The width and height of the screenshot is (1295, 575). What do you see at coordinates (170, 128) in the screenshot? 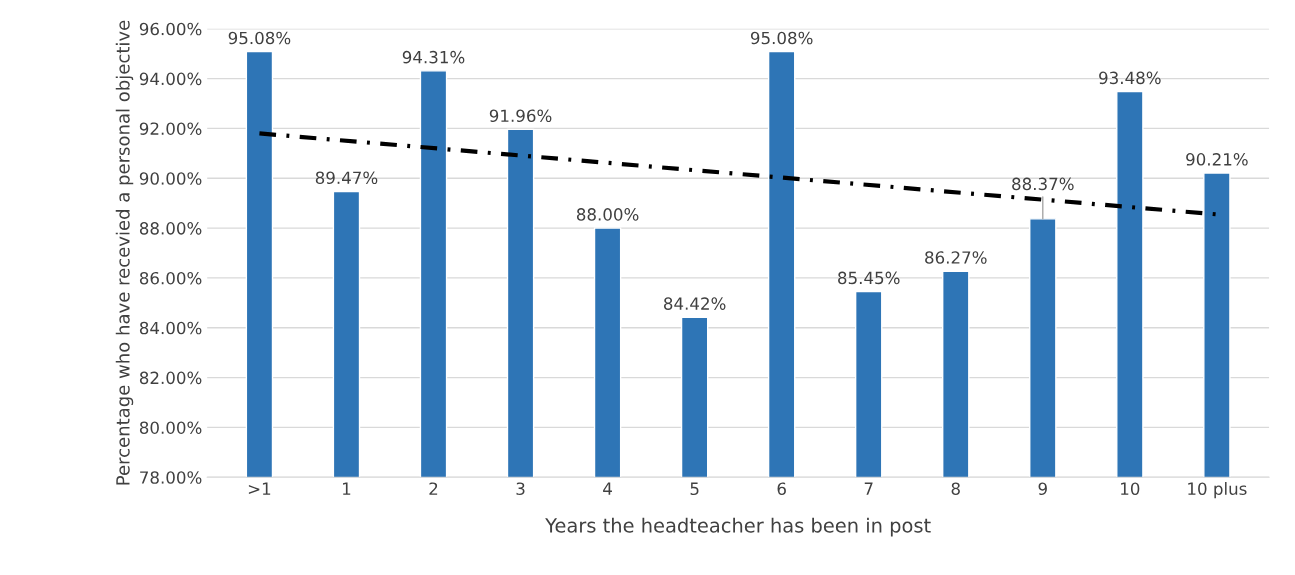
I see `y-tick-label: 92.00%` at bounding box center [170, 128].